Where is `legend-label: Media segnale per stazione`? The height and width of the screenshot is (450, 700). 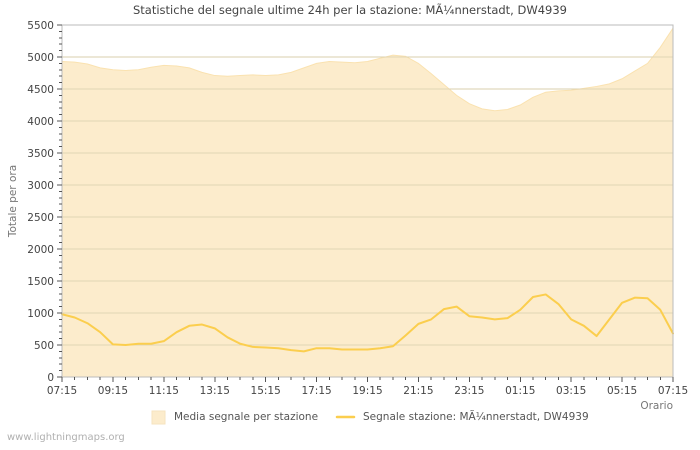 legend-label: Media segnale per stazione is located at coordinates (246, 417).